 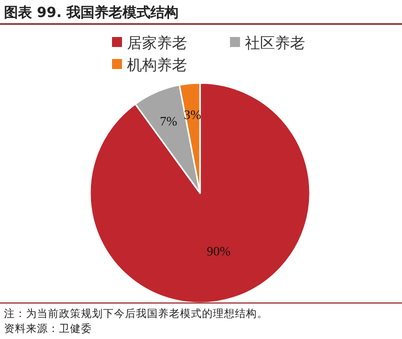 What do you see at coordinates (157, 43) in the screenshot?
I see `legend-label: 居家养老` at bounding box center [157, 43].